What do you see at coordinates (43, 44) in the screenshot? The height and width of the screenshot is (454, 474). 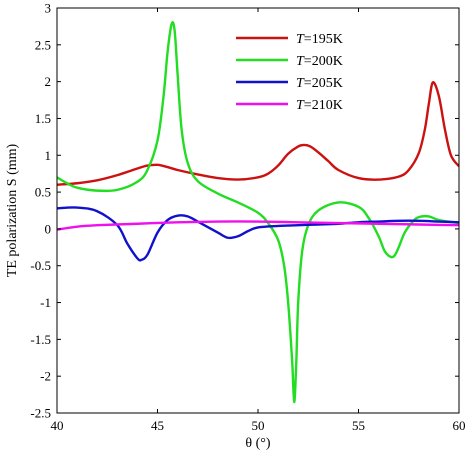 I see `y-tick-label: 2.5` at bounding box center [43, 44].